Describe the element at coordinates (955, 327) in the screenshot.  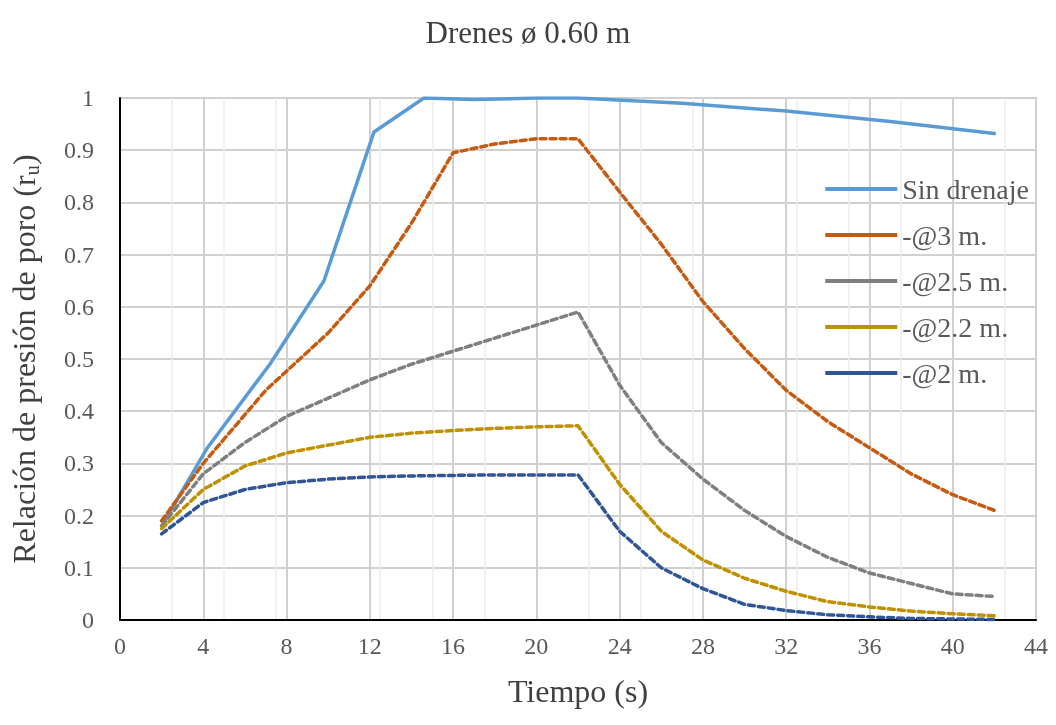
I see `legend-label: -@2.2 m.` at that location.